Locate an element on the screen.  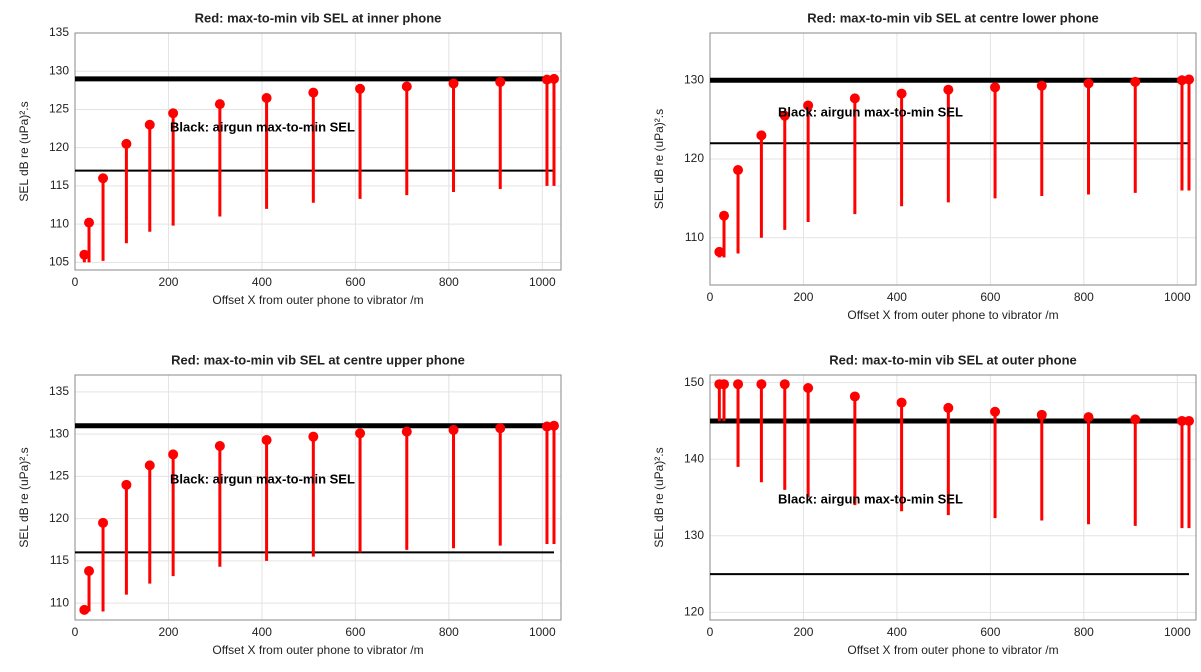
y-tick-label: 150 is located at coordinates (694, 382).